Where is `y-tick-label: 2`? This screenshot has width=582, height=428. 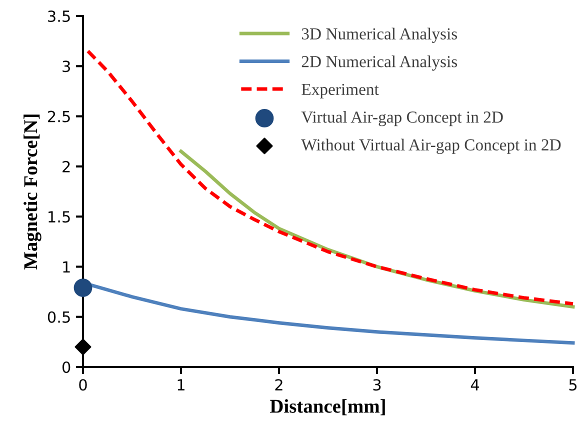 y-tick-label: 2 is located at coordinates (66, 166).